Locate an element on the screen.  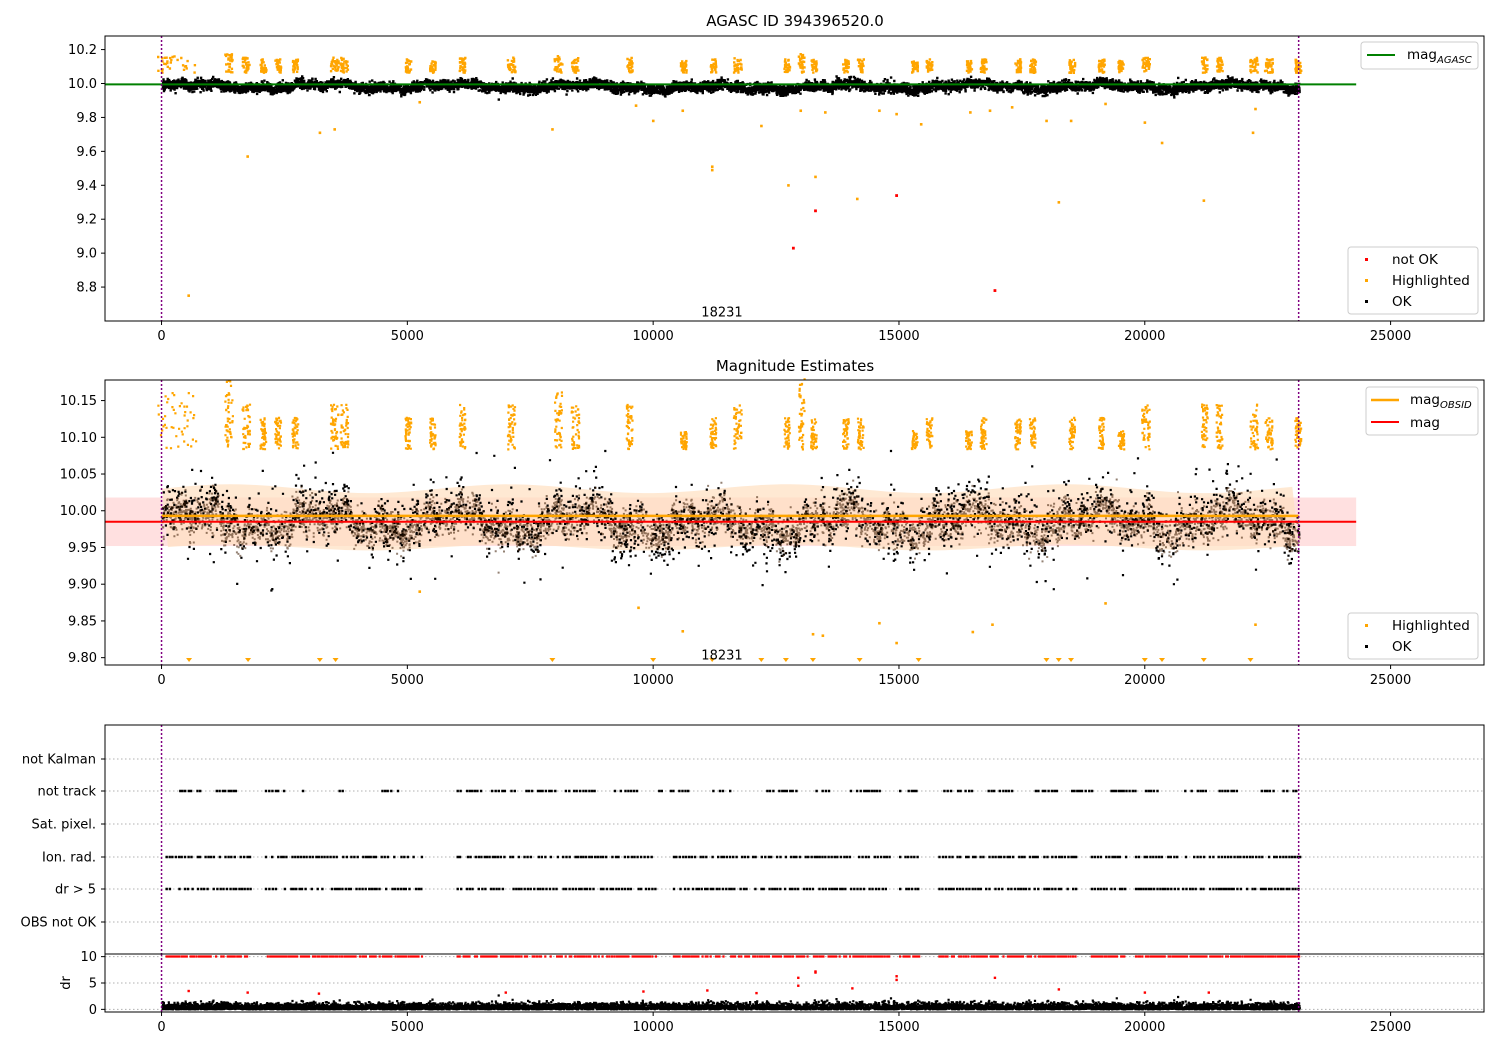
estimates-points-legend-box is located at coordinates (1413, 636).